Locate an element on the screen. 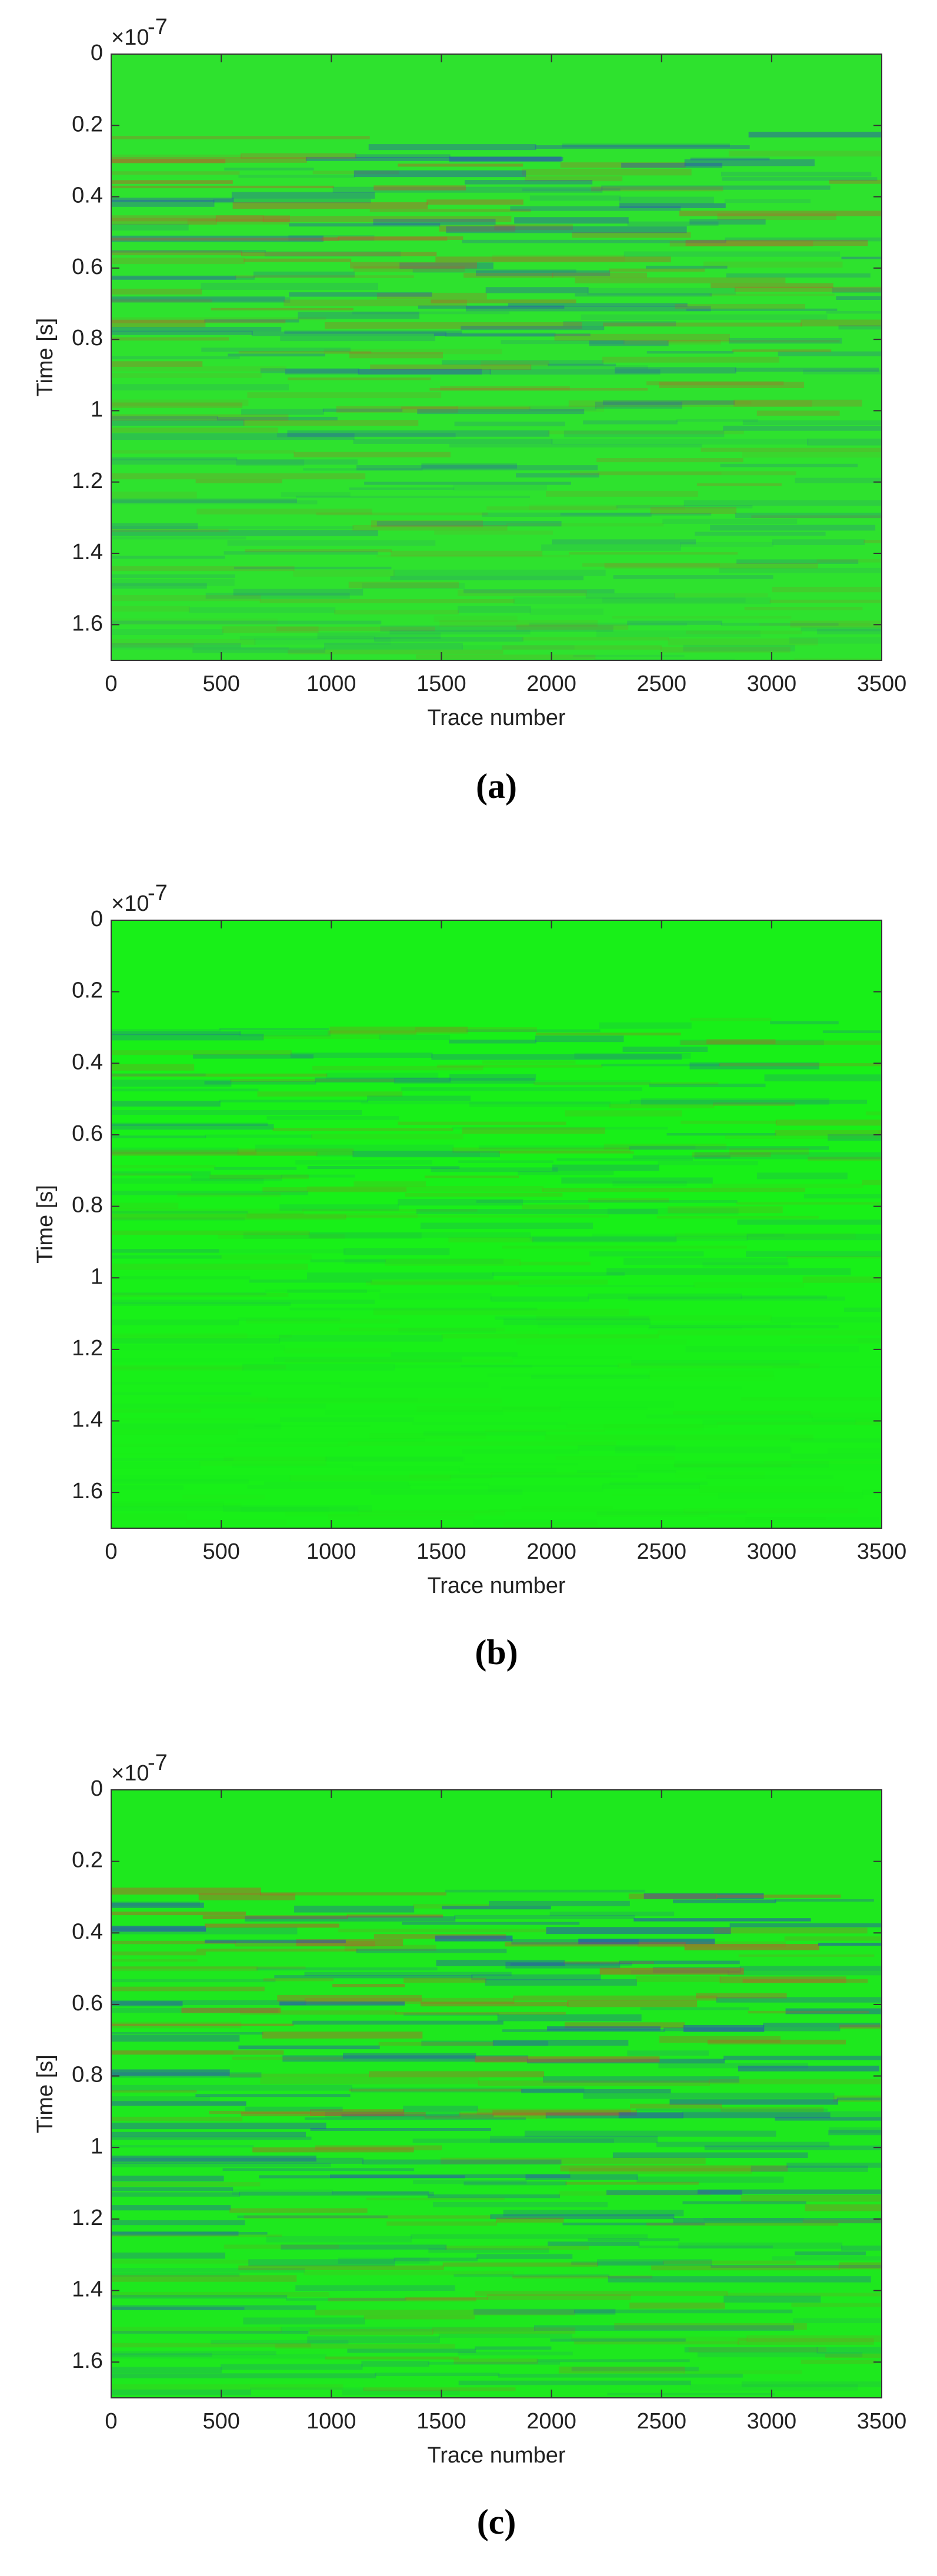 The width and height of the screenshot is (937, 2576). x-tick-label: 1000 is located at coordinates (331, 1551).